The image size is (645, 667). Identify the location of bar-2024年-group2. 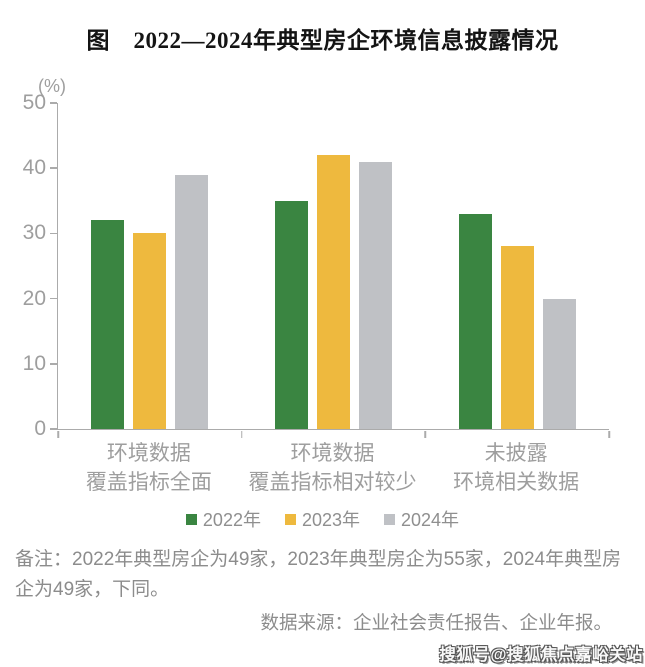
(375, 295).